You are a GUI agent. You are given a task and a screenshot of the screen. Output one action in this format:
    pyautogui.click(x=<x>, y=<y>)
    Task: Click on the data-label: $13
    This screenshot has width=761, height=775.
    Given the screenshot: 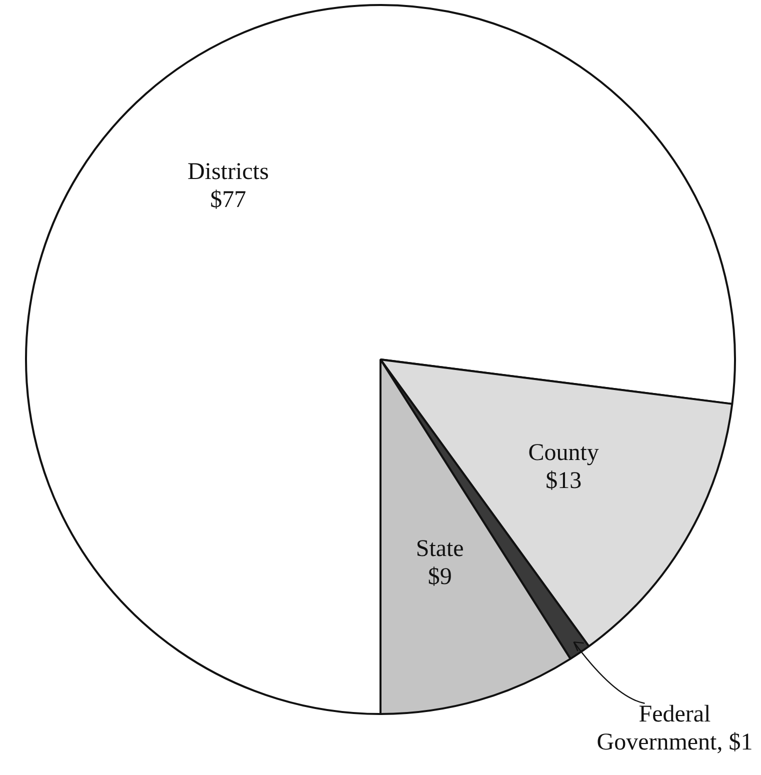 What is the action you would take?
    pyautogui.click(x=564, y=481)
    